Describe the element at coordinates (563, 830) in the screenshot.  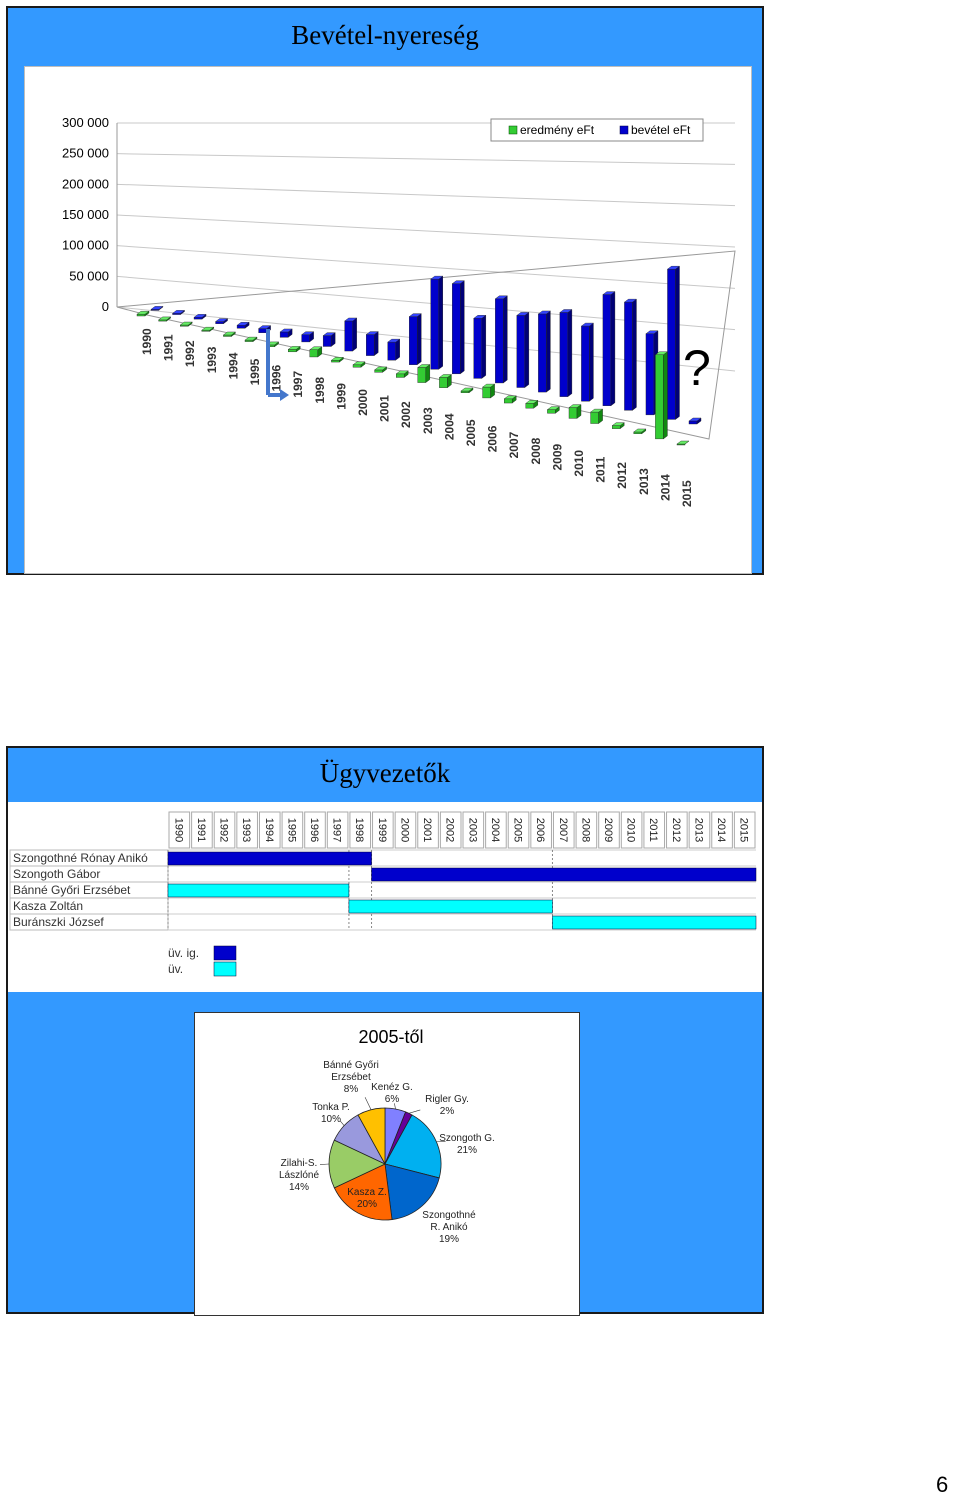
I see `year-label: 2007` at that location.